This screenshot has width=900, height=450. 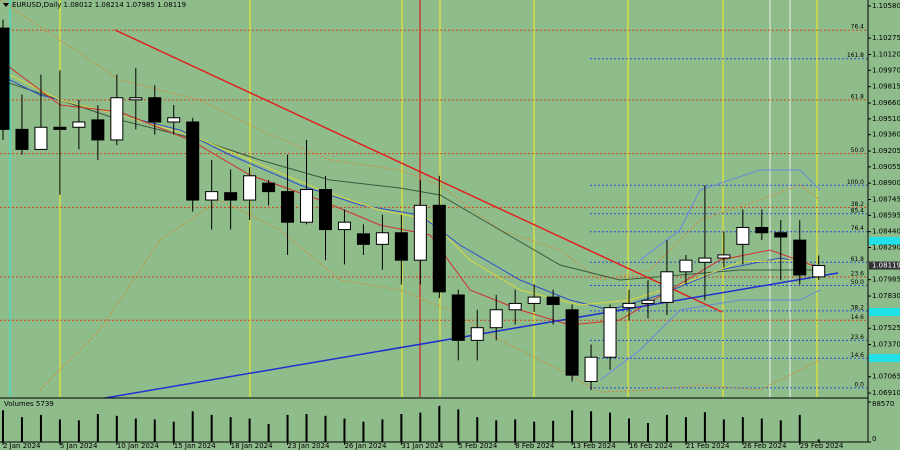 What do you see at coordinates (886, 87) in the screenshot?
I see `y-tick-label: 1.09815` at bounding box center [886, 87].